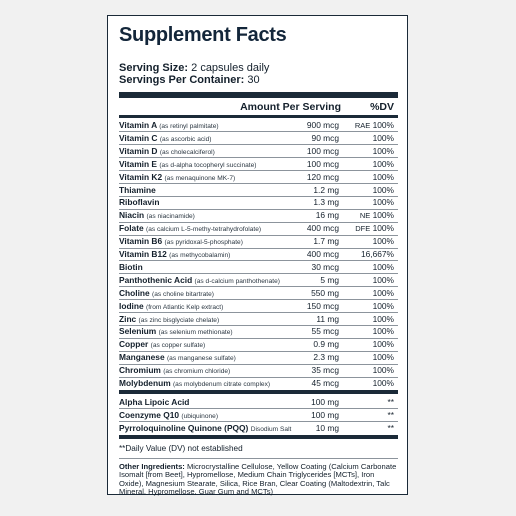 Image resolution: width=516 pixels, height=516 pixels. Describe the element at coordinates (326, 241) in the screenshot. I see `nutrient-amount: 1.7 mg` at that location.